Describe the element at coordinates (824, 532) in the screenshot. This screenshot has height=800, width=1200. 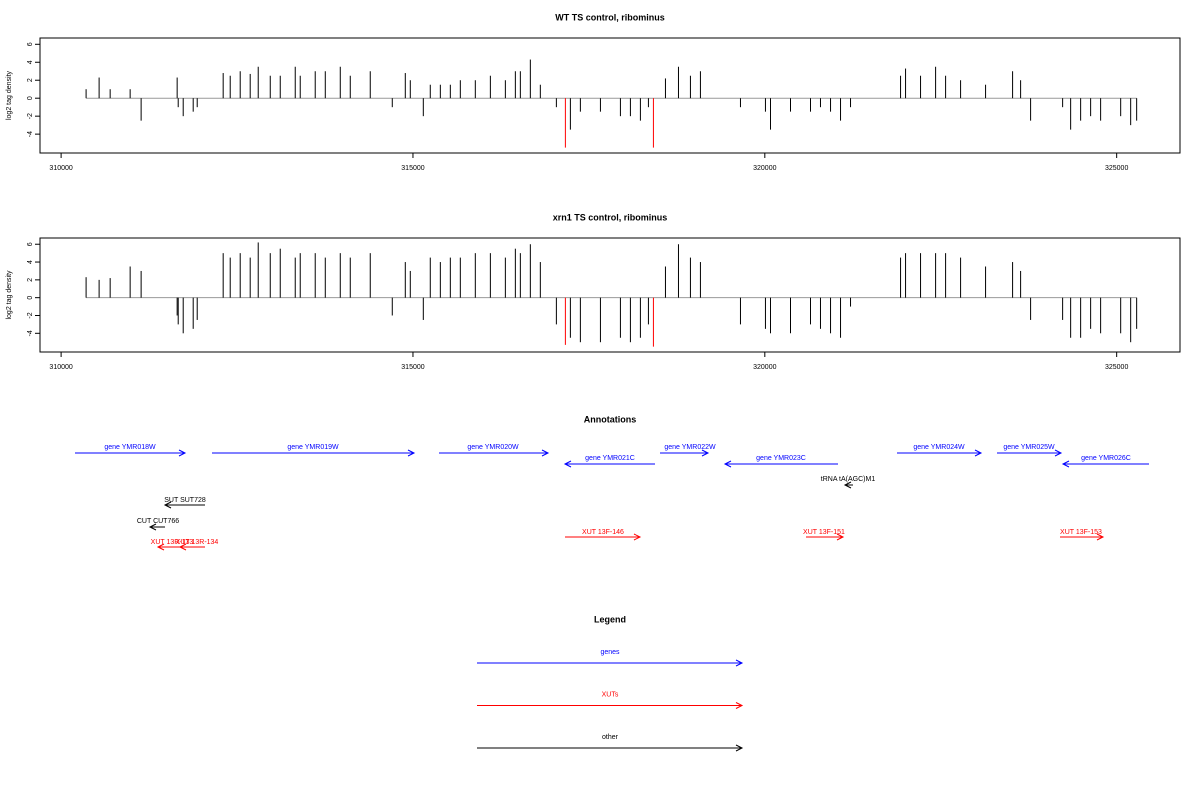
I see `feature-label: XUT 13F-151` at that location.